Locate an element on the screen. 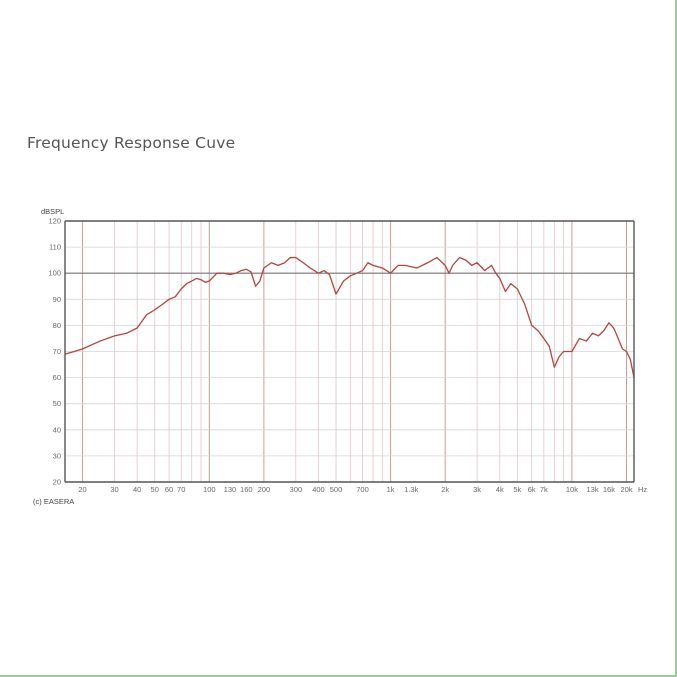 The height and width of the screenshot is (677, 677). x-tick-label: 500 is located at coordinates (336, 489).